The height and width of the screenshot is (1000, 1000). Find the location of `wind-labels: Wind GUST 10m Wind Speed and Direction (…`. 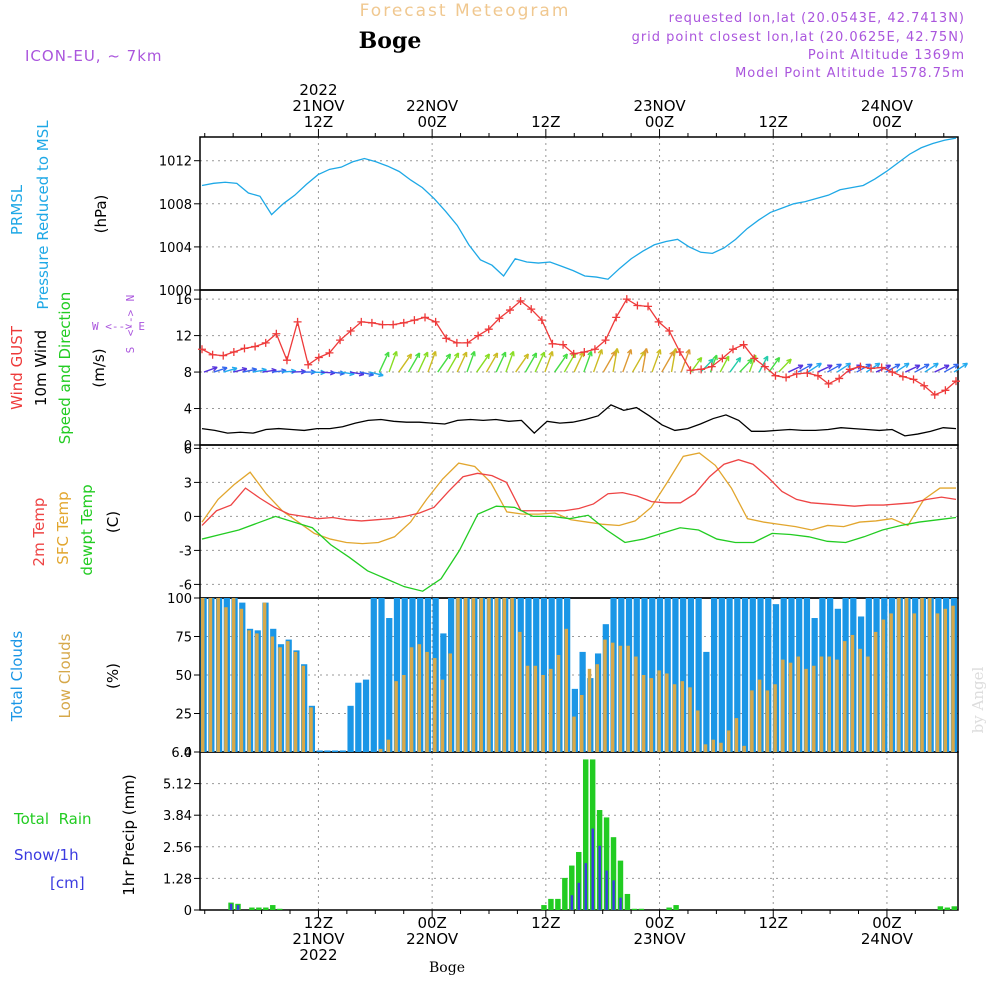

wind-labels: Wind GUST 10m Wind Speed and Direction (… is located at coordinates (76, 368).